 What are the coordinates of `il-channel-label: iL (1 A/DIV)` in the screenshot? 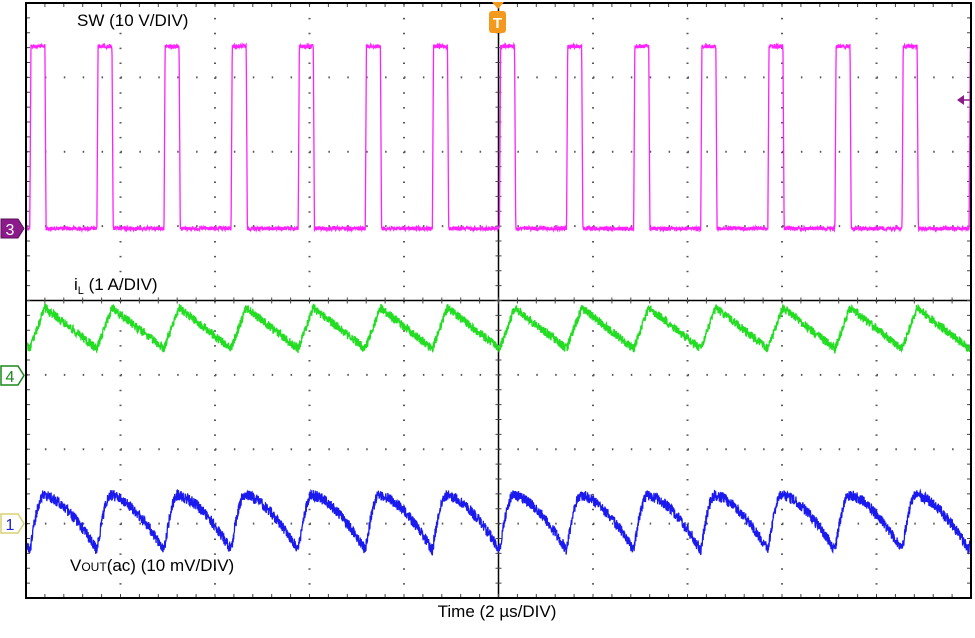 It's located at (116, 286).